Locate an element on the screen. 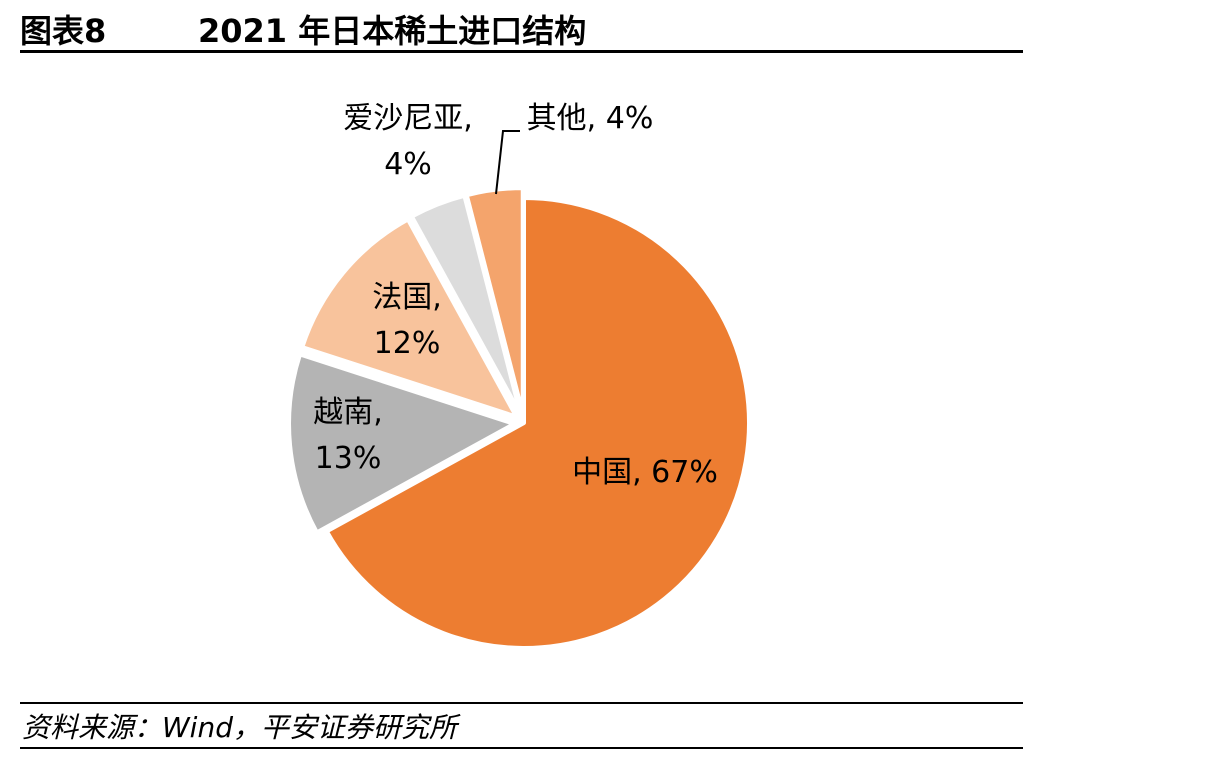  slice-label-2: 越南, 13% is located at coordinates (348, 435).